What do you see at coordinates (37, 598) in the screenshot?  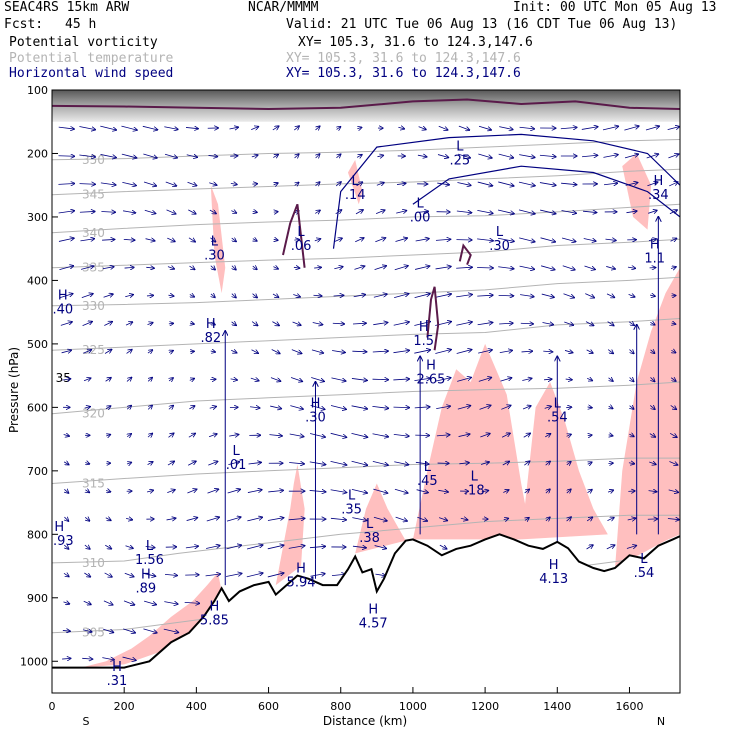 I see `y-tick-label: 900` at bounding box center [37, 598].